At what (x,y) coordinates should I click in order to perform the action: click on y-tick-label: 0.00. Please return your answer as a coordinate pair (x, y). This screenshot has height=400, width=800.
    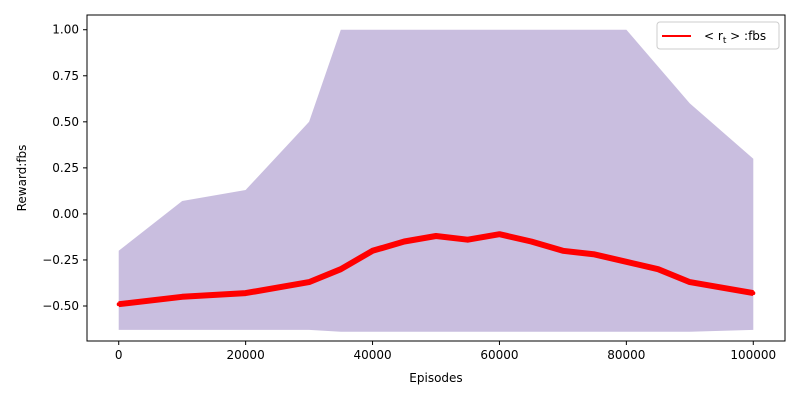
    Looking at the image, I should click on (65, 214).